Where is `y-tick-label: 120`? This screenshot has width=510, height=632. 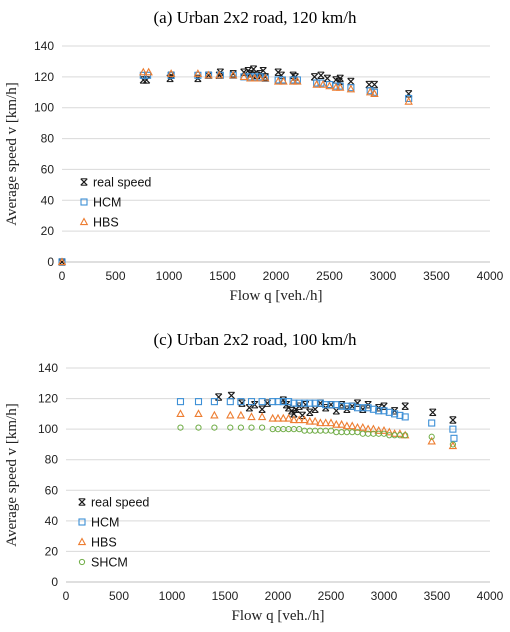
y-tick-label: 120 is located at coordinates (44, 77).